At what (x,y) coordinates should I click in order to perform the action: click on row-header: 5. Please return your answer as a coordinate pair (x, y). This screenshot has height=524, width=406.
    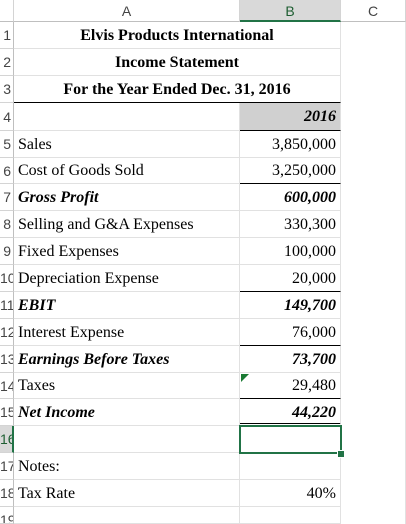
    Looking at the image, I should click on (7, 144).